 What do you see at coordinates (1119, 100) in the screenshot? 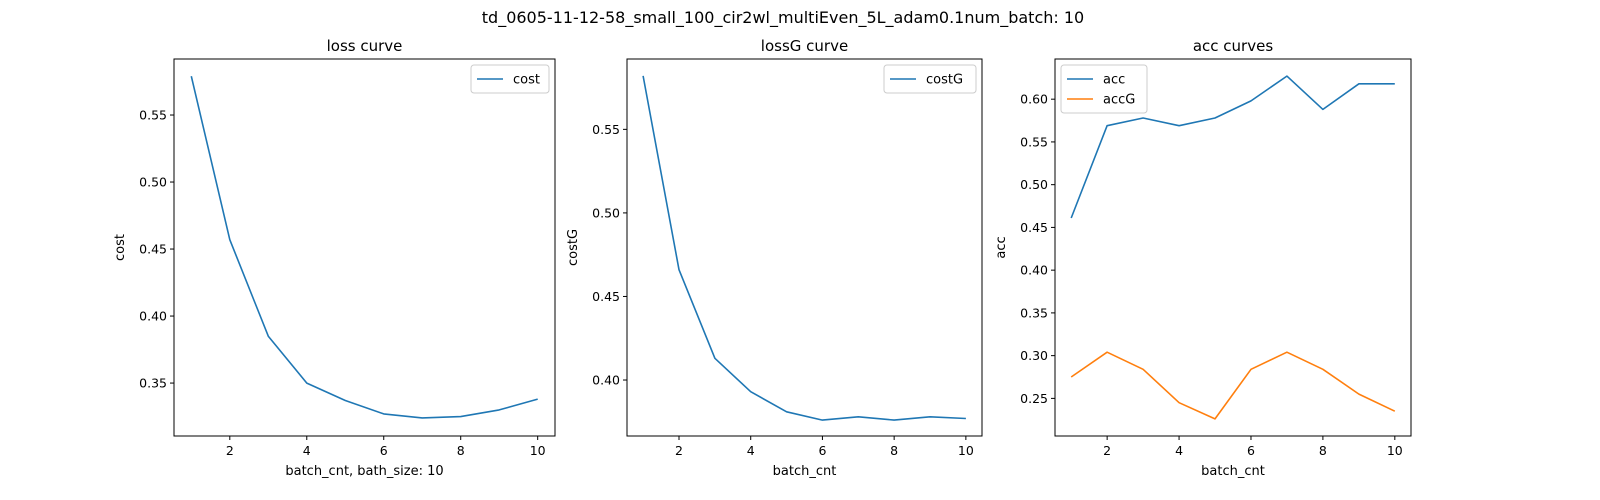
I see `legend-label: accG` at bounding box center [1119, 100].